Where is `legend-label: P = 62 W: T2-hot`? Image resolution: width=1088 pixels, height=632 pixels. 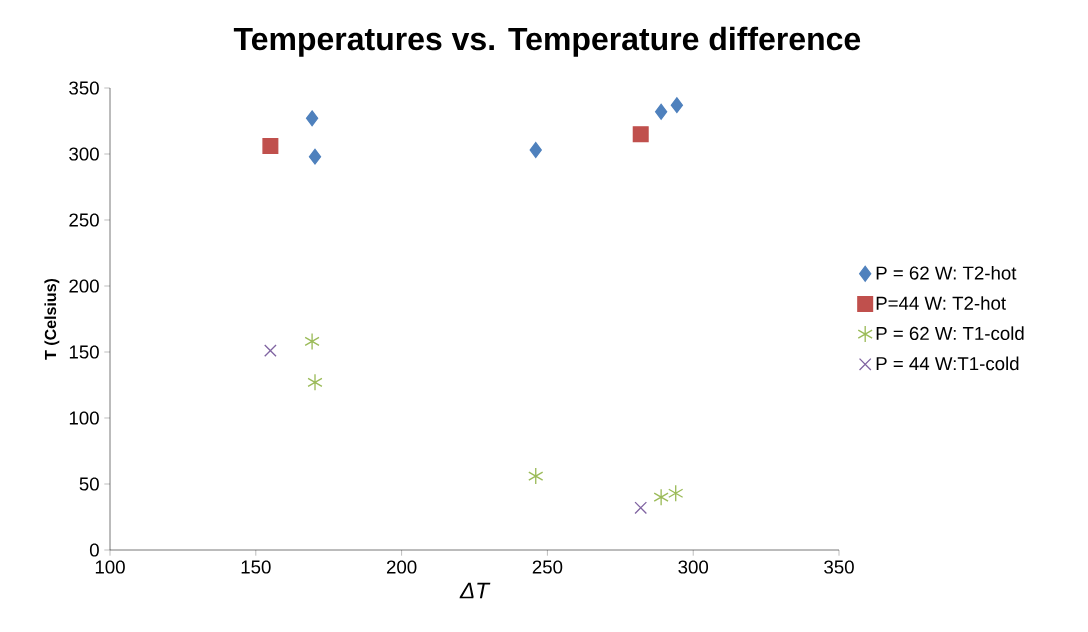 legend-label: P = 62 W: T2-hot is located at coordinates (946, 272).